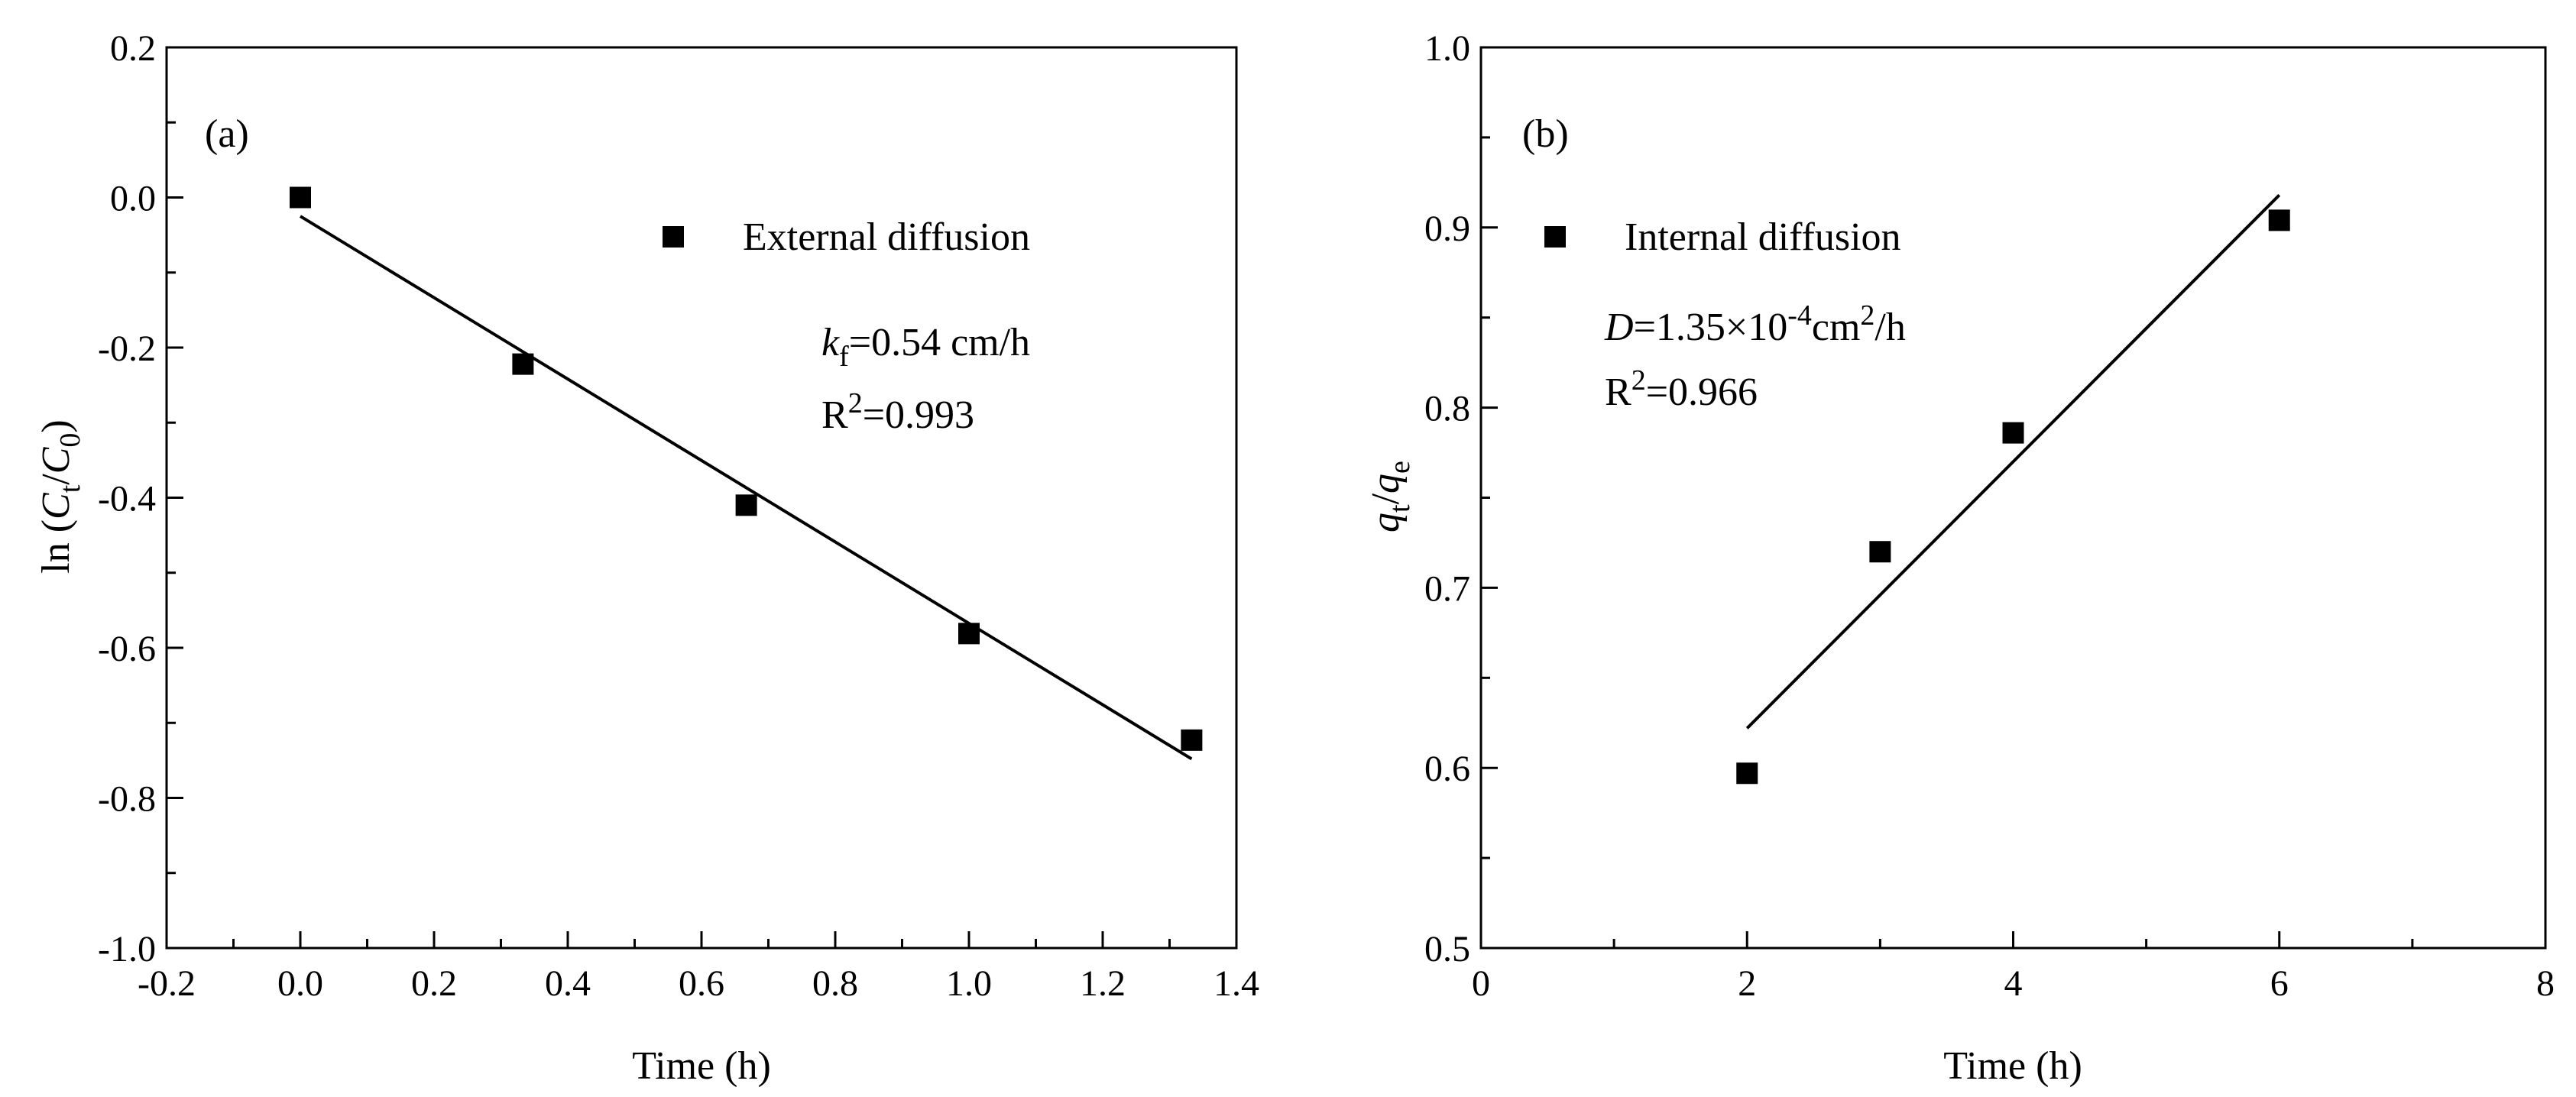 The image size is (2576, 1097). Describe the element at coordinates (831, 342) in the screenshot. I see `kf-symbol: k` at that location.